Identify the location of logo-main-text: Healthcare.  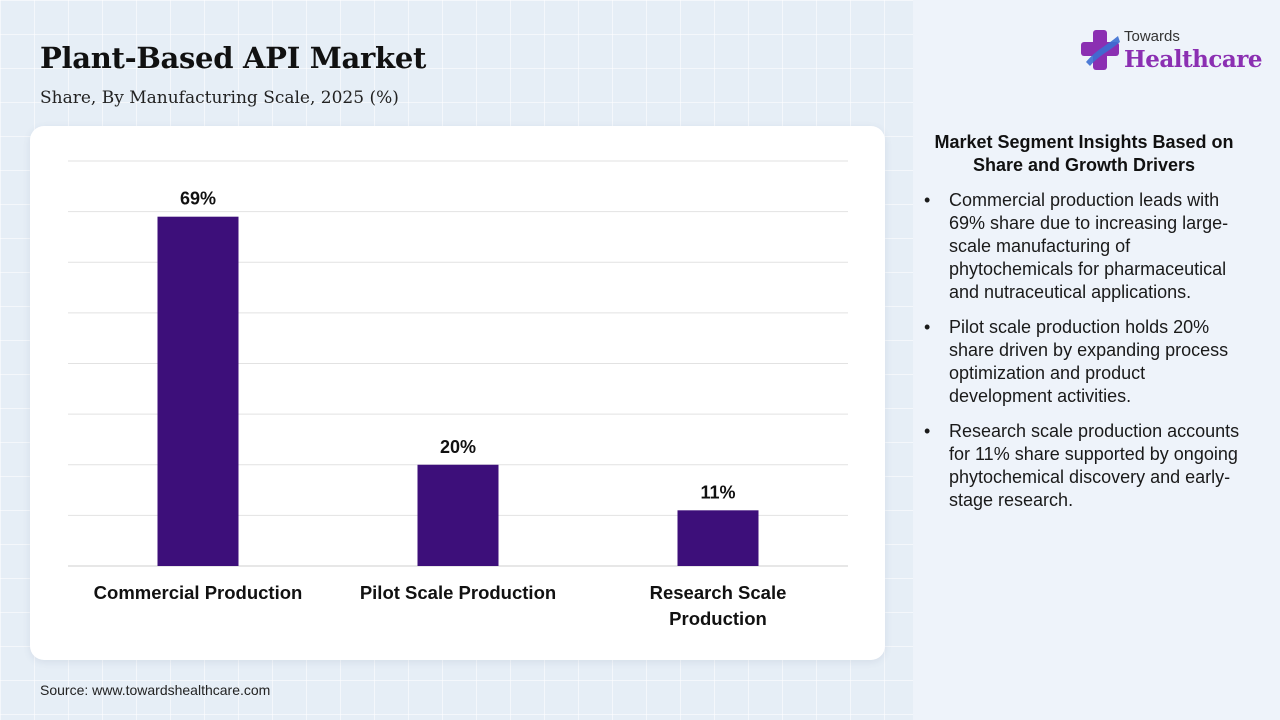
(1193, 59).